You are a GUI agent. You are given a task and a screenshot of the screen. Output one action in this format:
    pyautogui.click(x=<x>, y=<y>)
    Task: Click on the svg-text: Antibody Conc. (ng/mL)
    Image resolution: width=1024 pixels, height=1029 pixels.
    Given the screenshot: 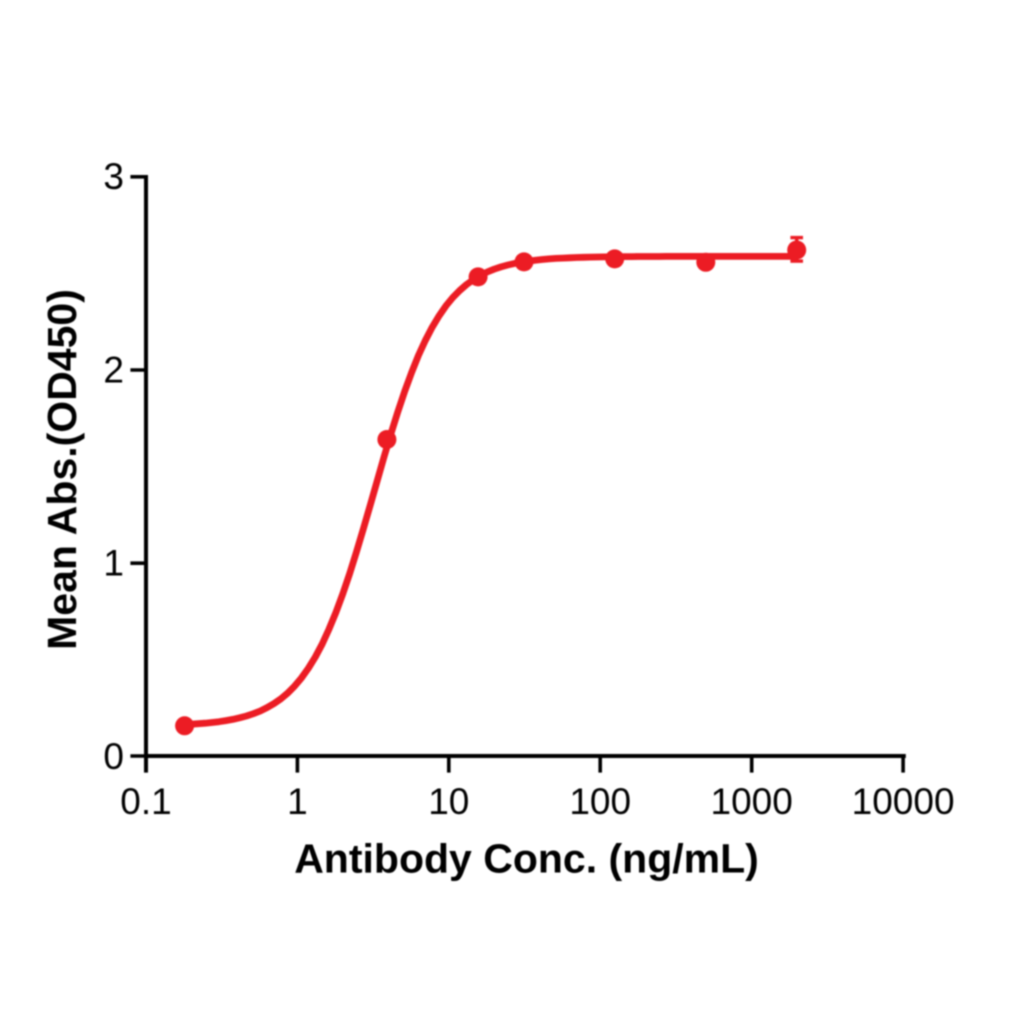 What is the action you would take?
    pyautogui.click(x=526, y=859)
    